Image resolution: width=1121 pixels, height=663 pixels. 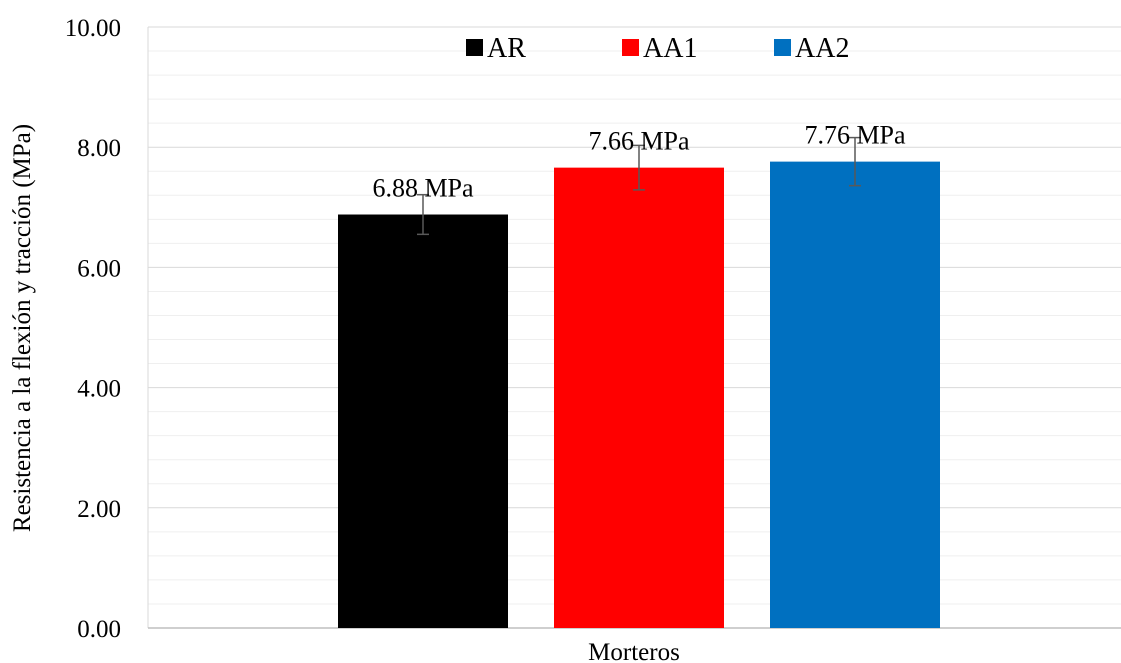 What do you see at coordinates (423, 188) in the screenshot?
I see `data-label-ar: 6.88 MPa` at bounding box center [423, 188].